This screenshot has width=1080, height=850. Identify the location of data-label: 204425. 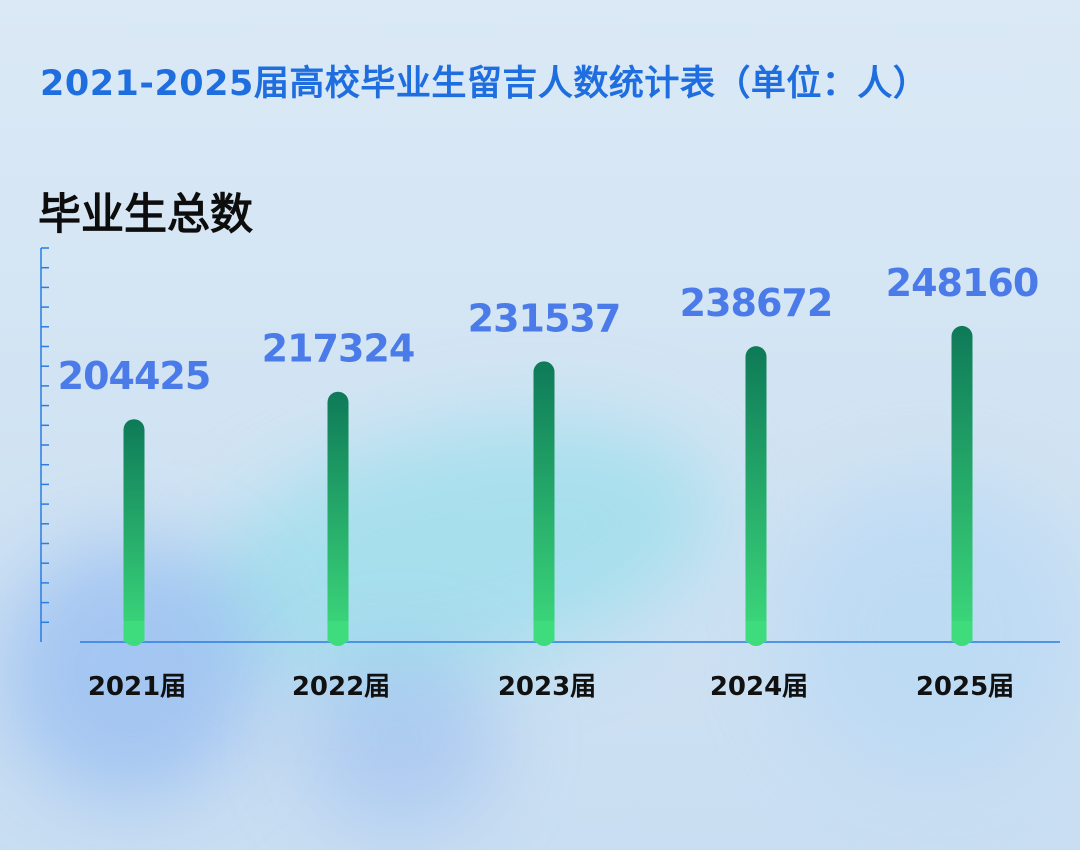
(134, 376).